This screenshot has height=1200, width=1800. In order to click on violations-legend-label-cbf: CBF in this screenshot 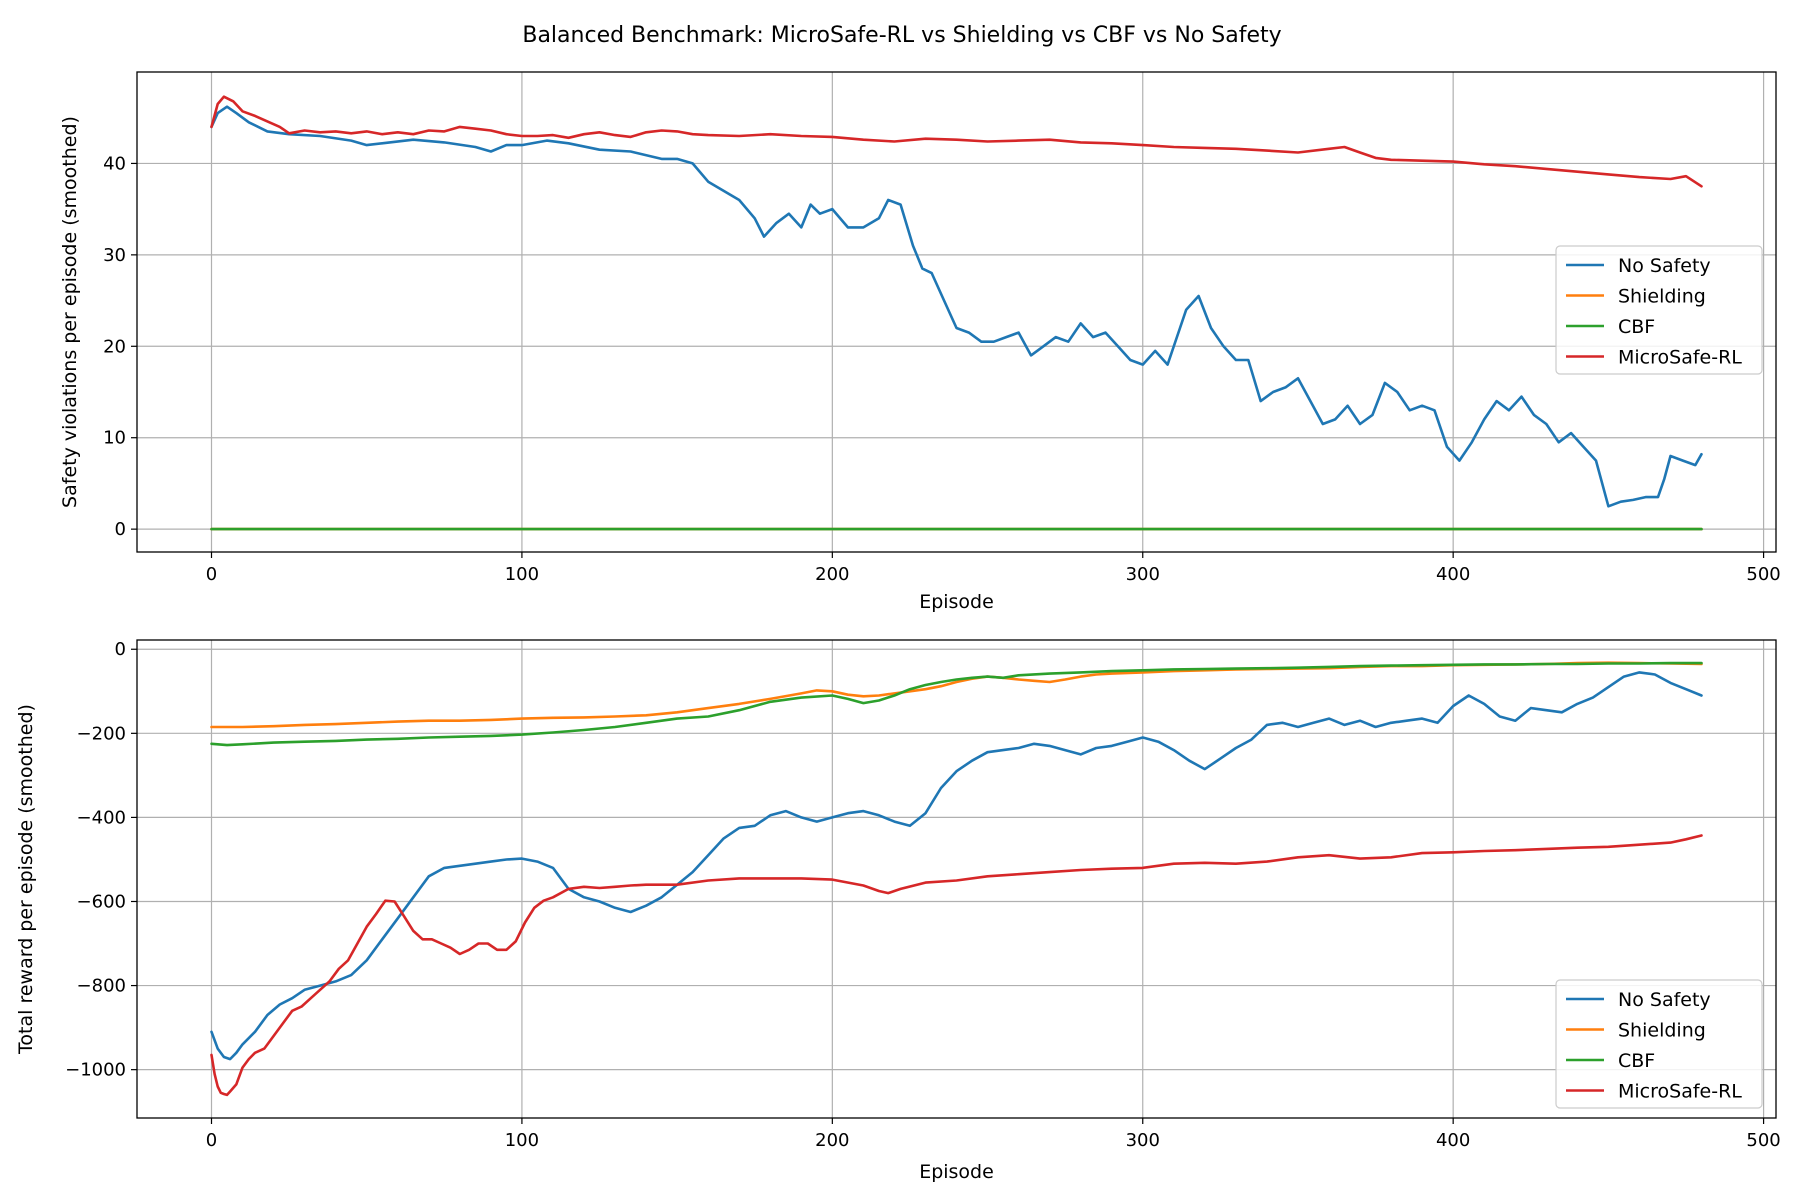, I will do `click(1636, 327)`.